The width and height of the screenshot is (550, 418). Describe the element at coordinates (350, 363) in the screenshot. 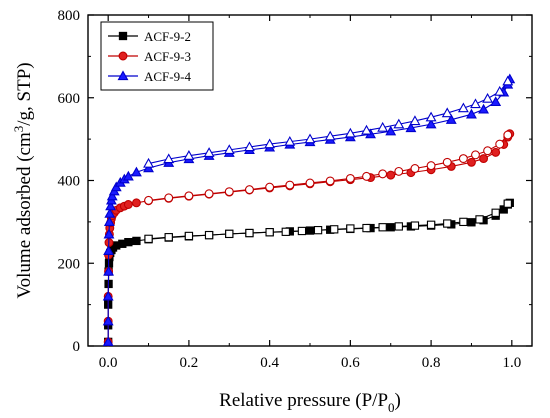

I see `x-tick-label: 0.6` at that location.